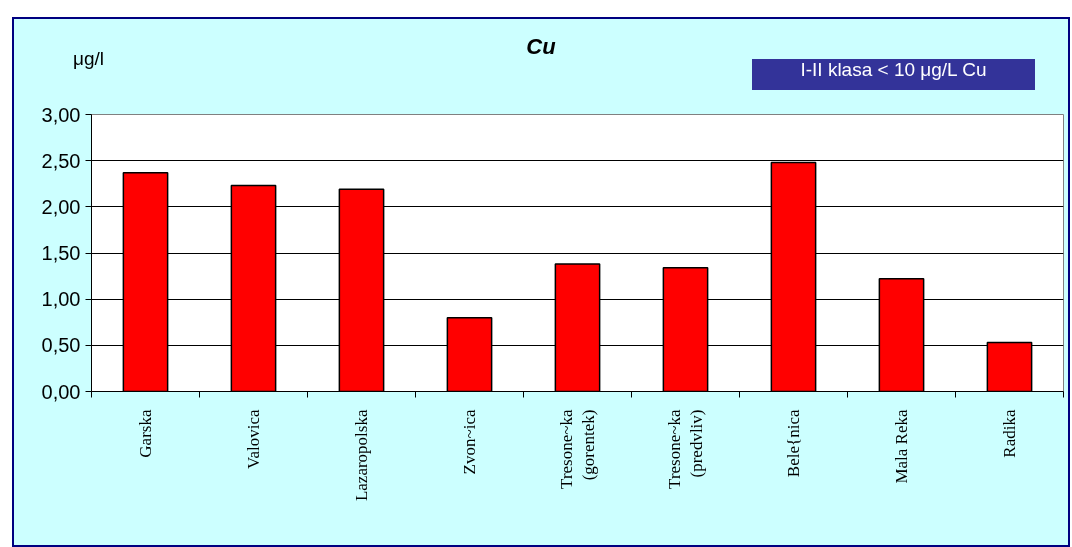 This screenshot has width=1072, height=547. What do you see at coordinates (61, 345) in the screenshot?
I see `y-tick-label: 0,50` at bounding box center [61, 345].